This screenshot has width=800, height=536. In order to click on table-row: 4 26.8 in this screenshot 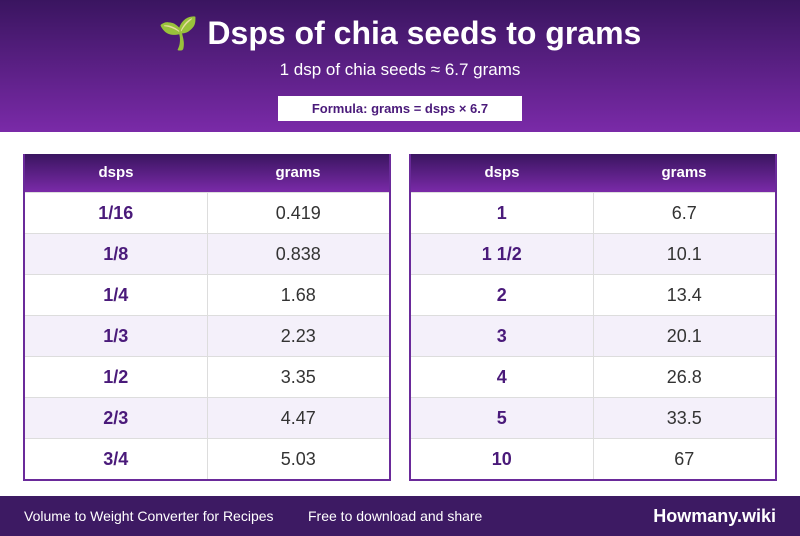, I will do `click(593, 376)`.